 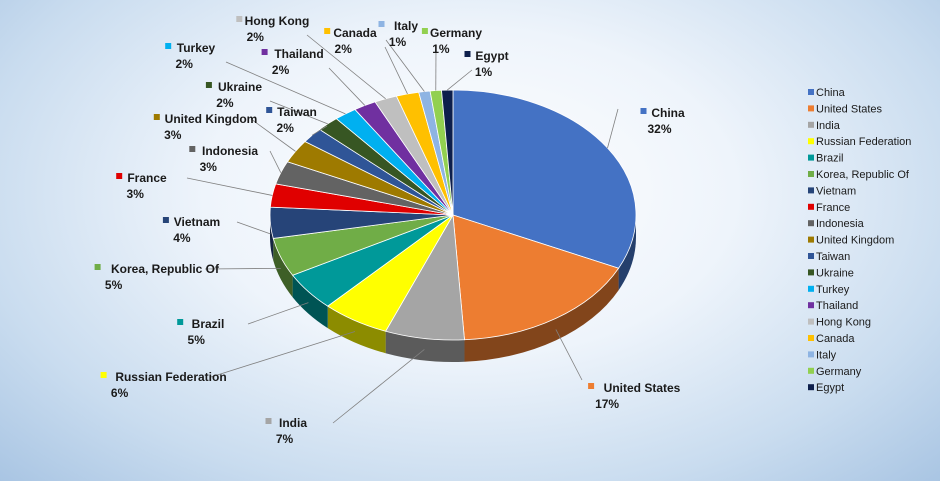 I want to click on data-label-name-10: Taiwan, so click(x=297, y=112).